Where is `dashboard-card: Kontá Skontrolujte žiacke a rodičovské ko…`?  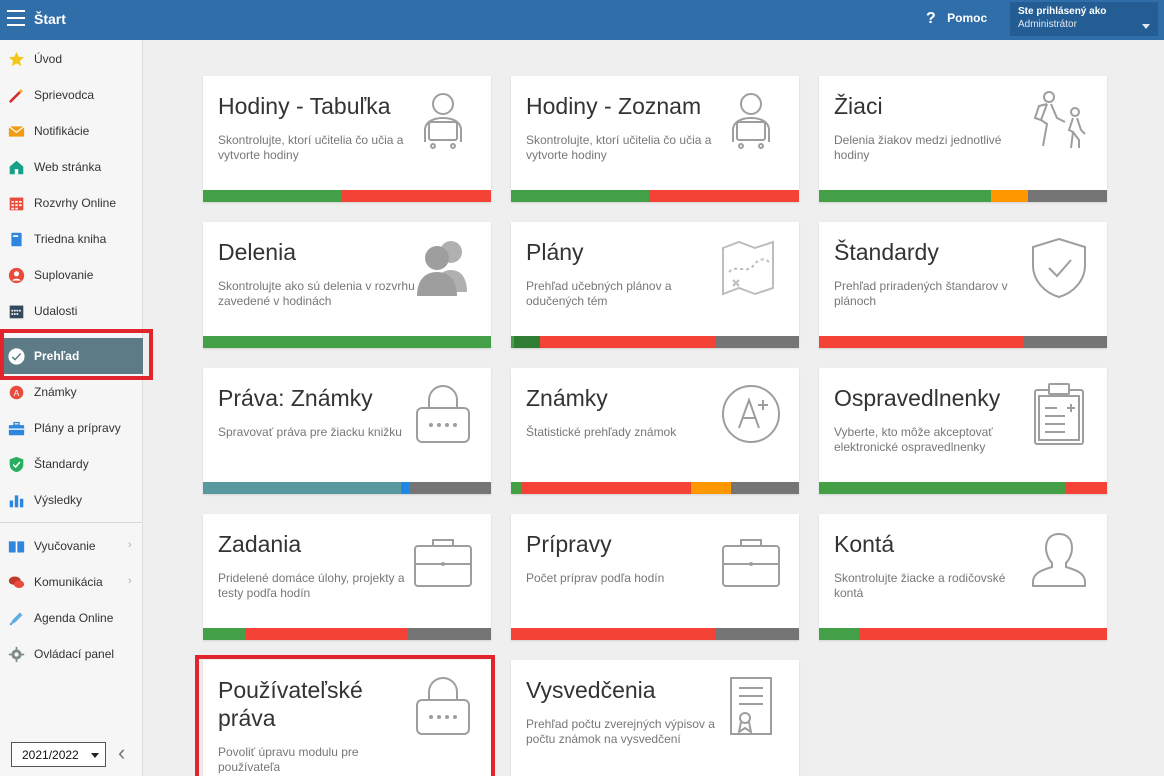 dashboard-card: Kontá Skontrolujte žiacke a rodičovské ko… is located at coordinates (963, 577).